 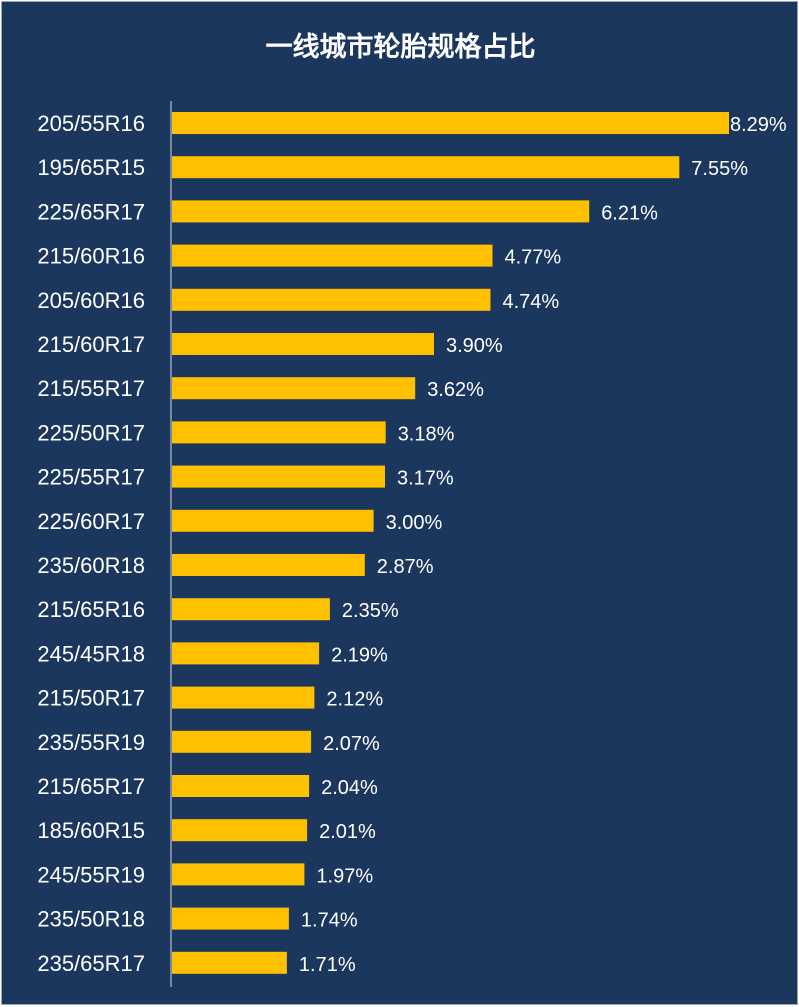 I want to click on category-label: 215/55R17, so click(x=91, y=388).